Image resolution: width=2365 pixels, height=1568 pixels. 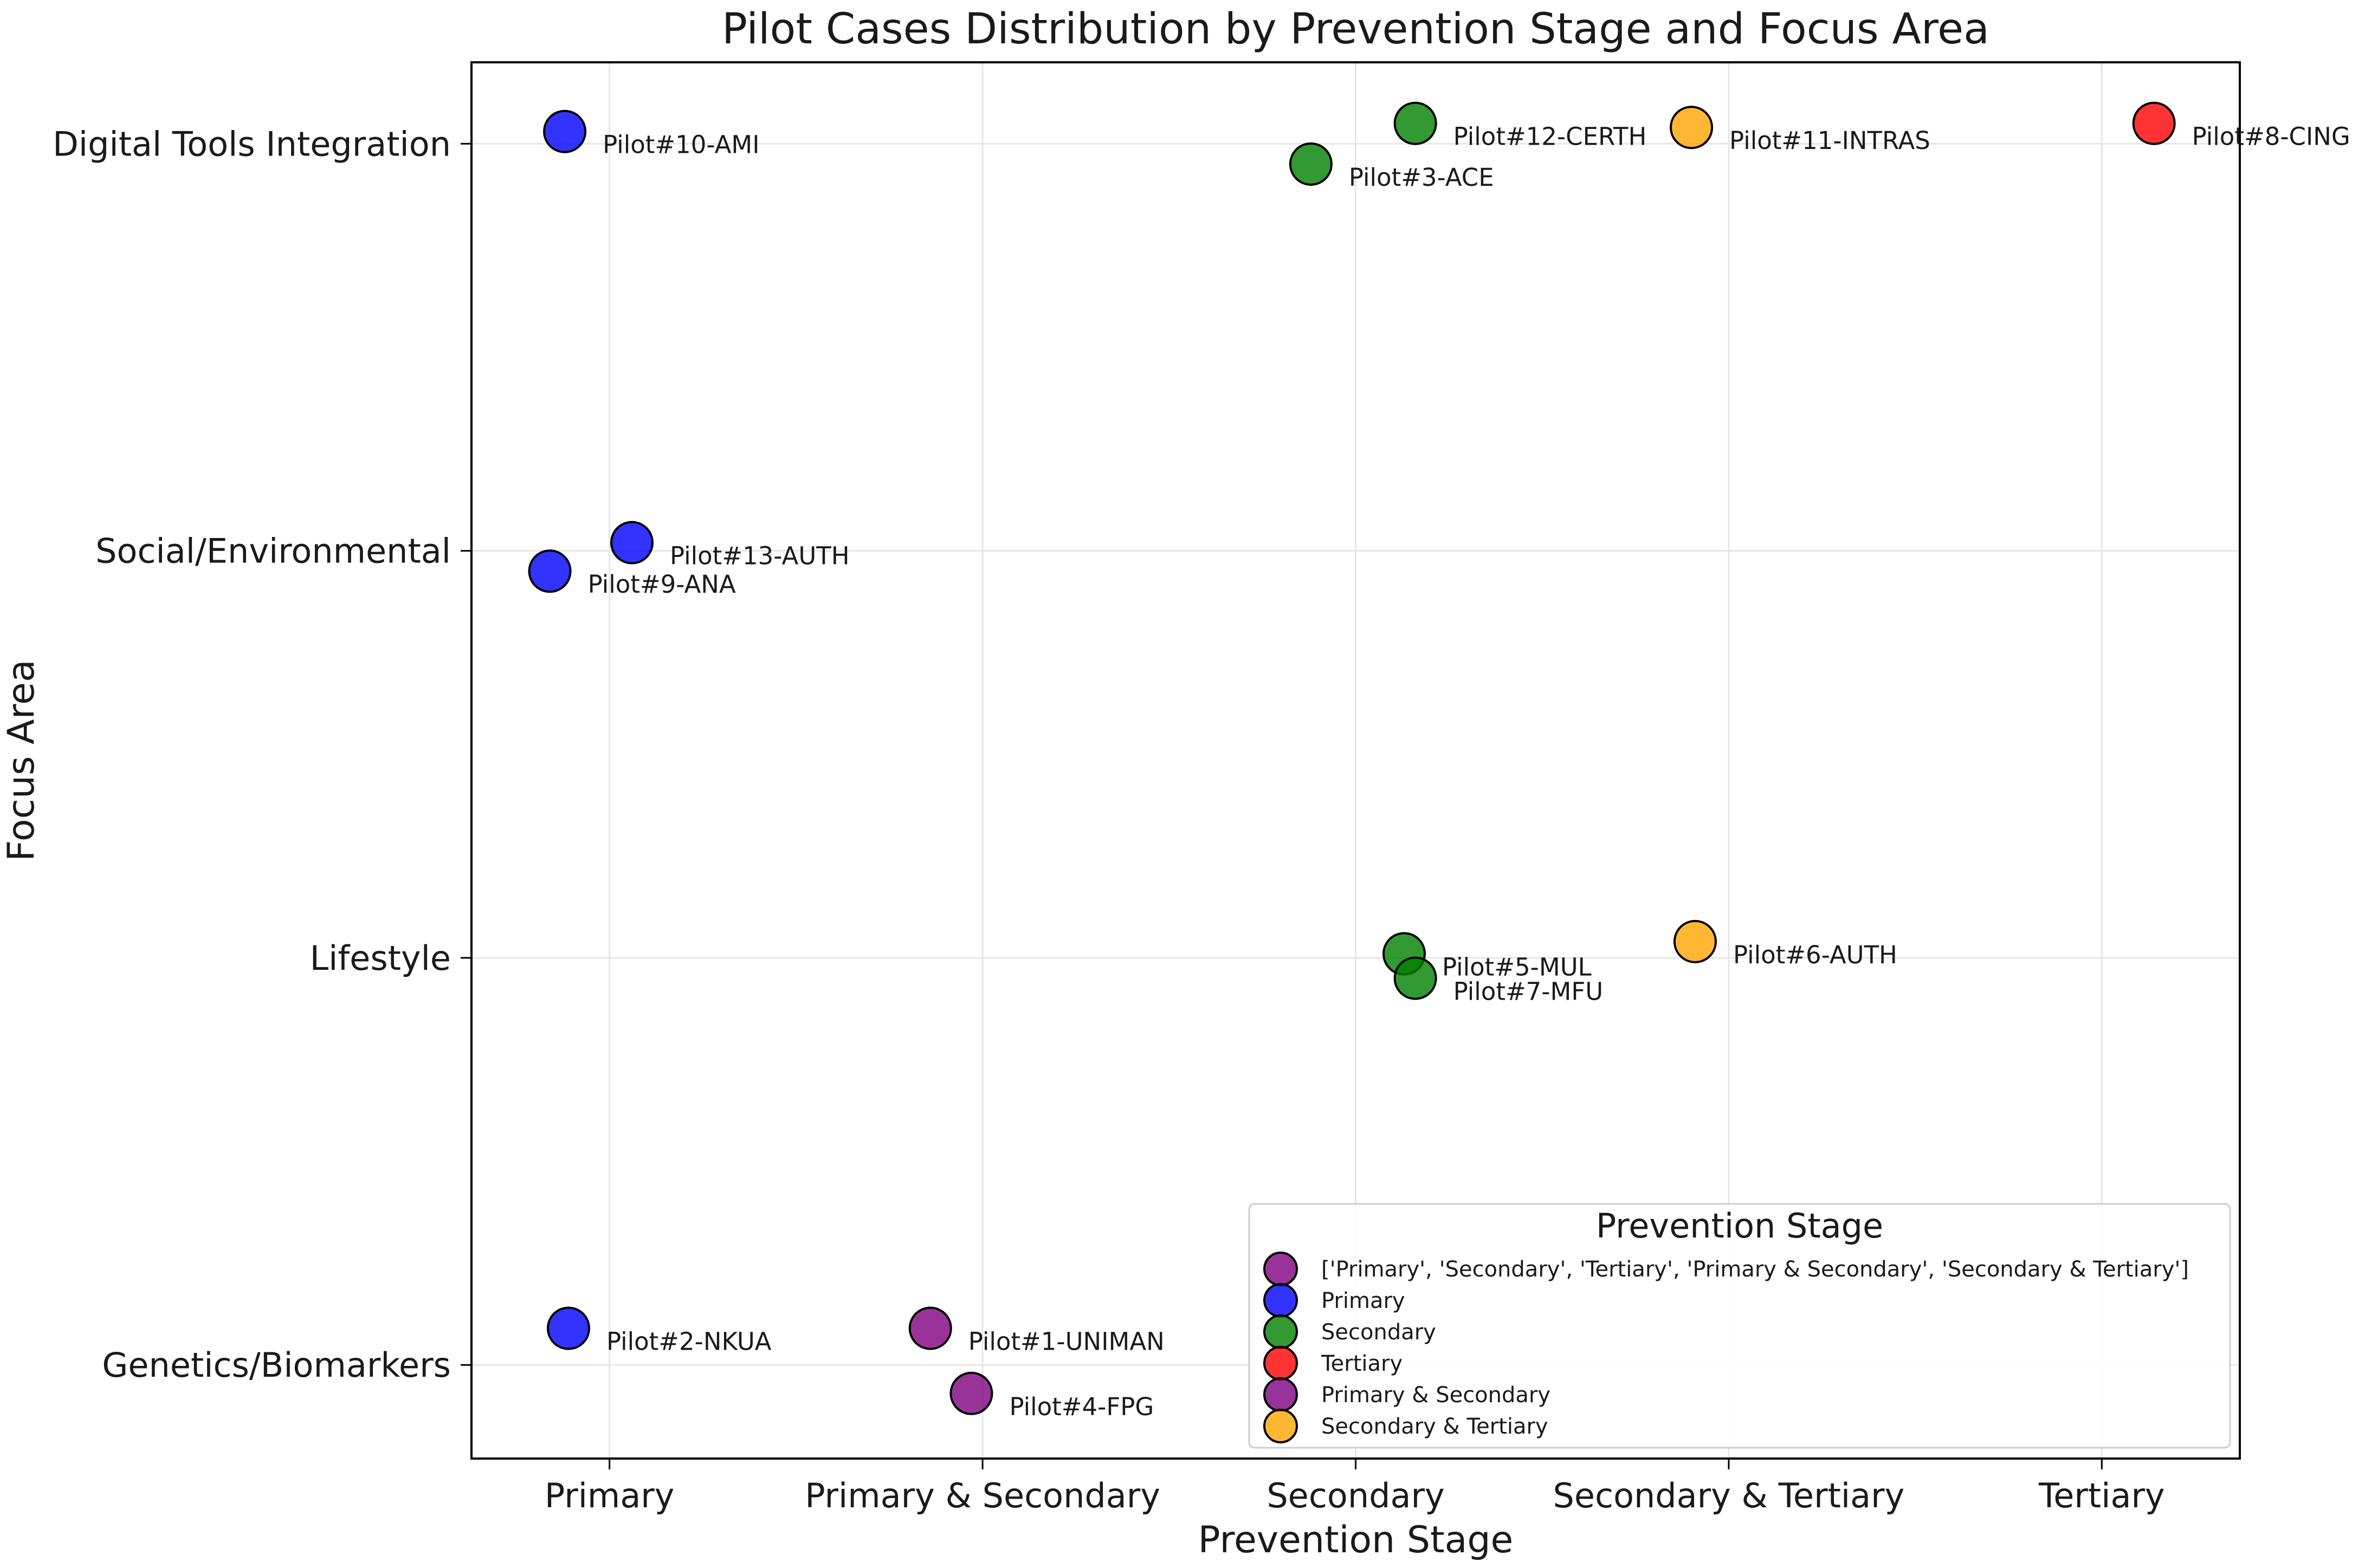 I want to click on data-point-label: Pilot#6-AUTH, so click(x=1815, y=955).